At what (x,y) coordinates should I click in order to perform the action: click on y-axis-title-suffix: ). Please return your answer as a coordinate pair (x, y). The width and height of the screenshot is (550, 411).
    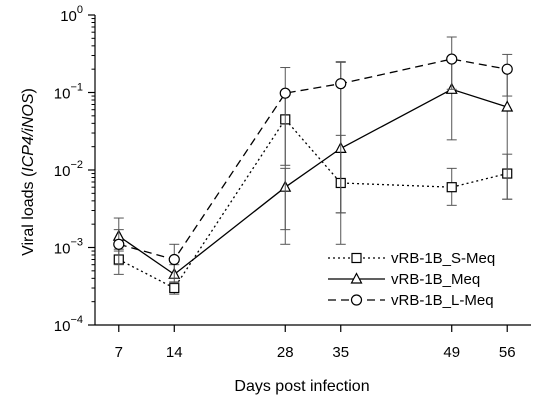
    Looking at the image, I should click on (28, 90).